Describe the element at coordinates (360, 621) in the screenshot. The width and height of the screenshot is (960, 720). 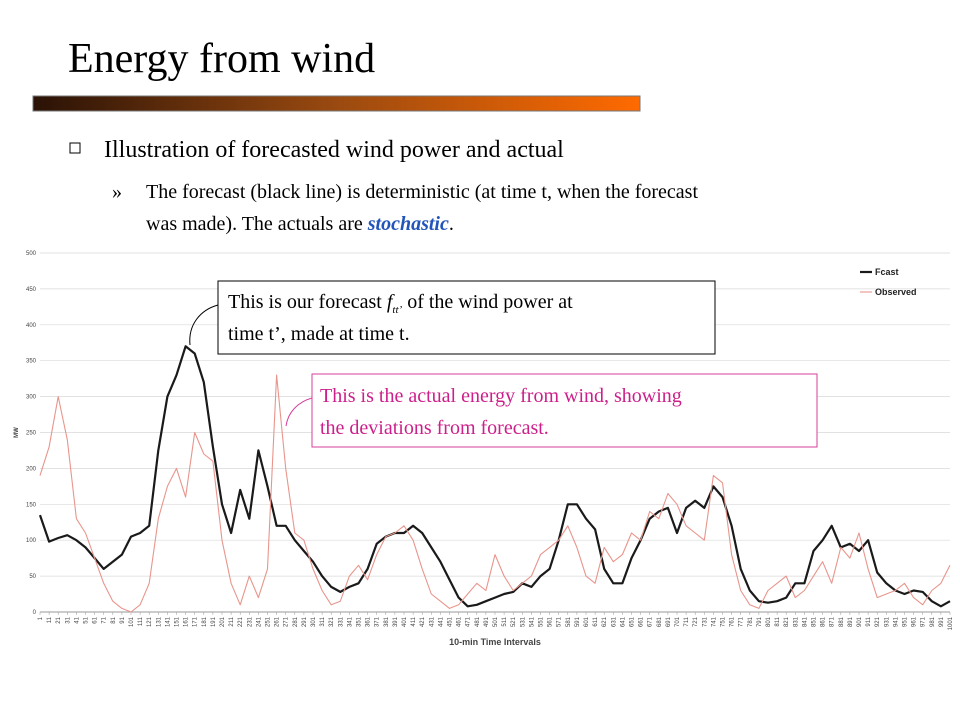
I see `x-tick-label: 351` at that location.